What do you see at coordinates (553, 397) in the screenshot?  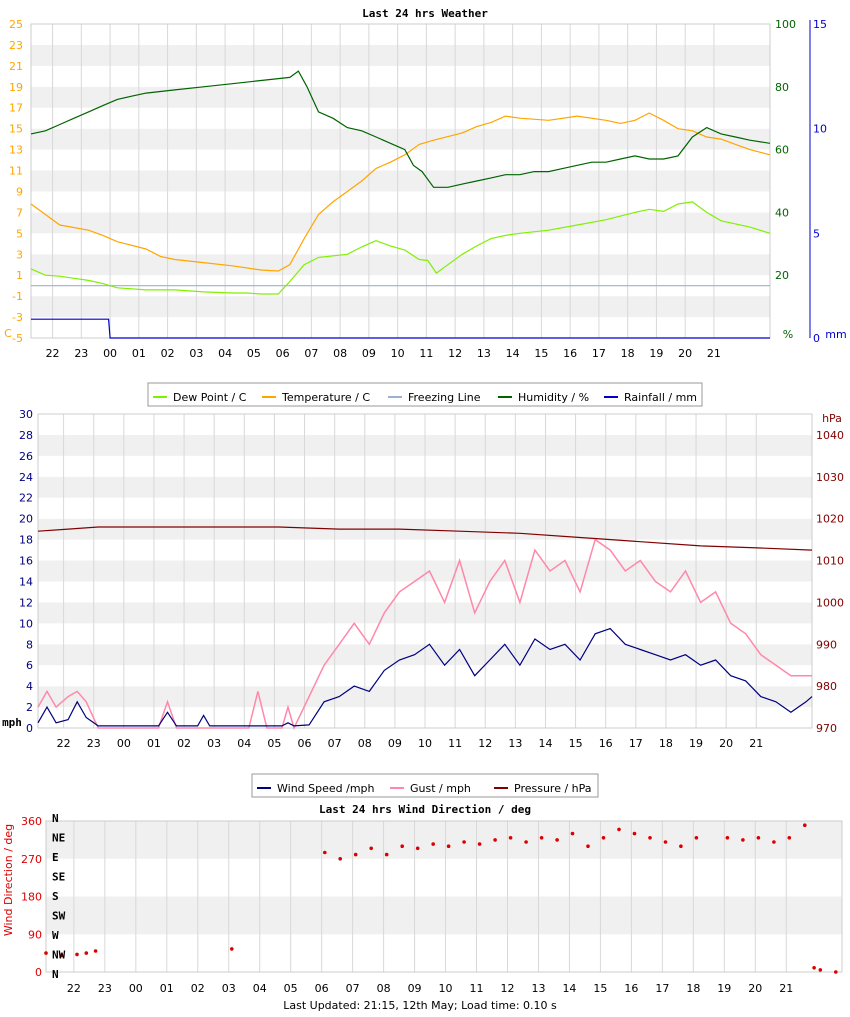 I see `legend-label: Humidity / %` at bounding box center [553, 397].